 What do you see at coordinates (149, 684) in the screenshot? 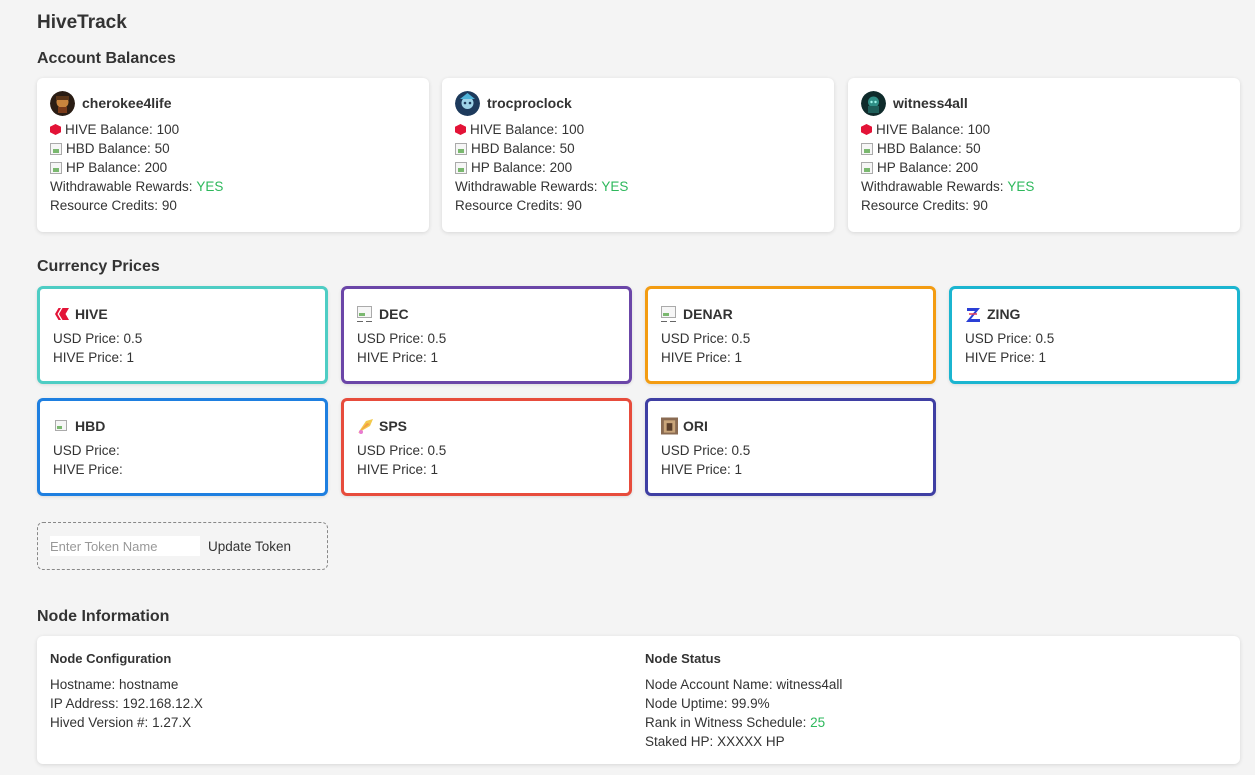
I see `hostname-value: hostname` at bounding box center [149, 684].